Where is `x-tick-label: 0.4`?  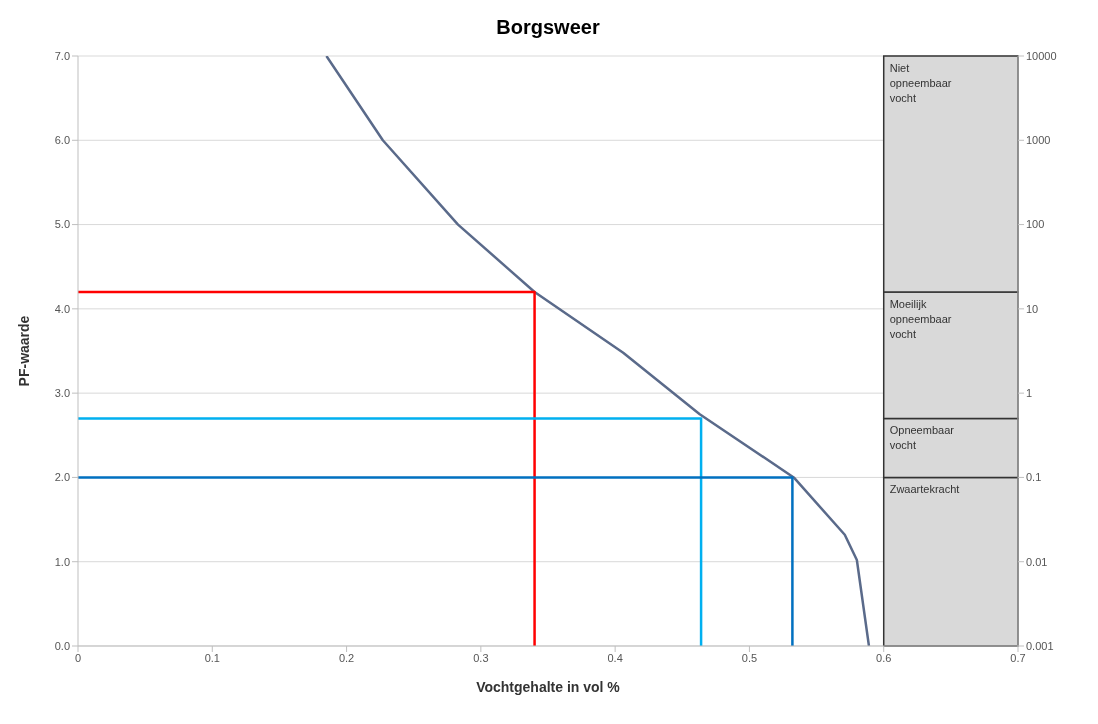
x-tick-label: 0.4 is located at coordinates (615, 657).